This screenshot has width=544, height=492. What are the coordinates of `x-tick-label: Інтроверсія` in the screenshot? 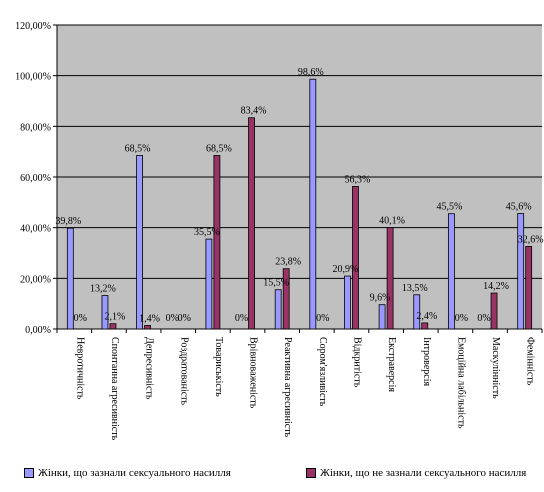 It's located at (426, 361).